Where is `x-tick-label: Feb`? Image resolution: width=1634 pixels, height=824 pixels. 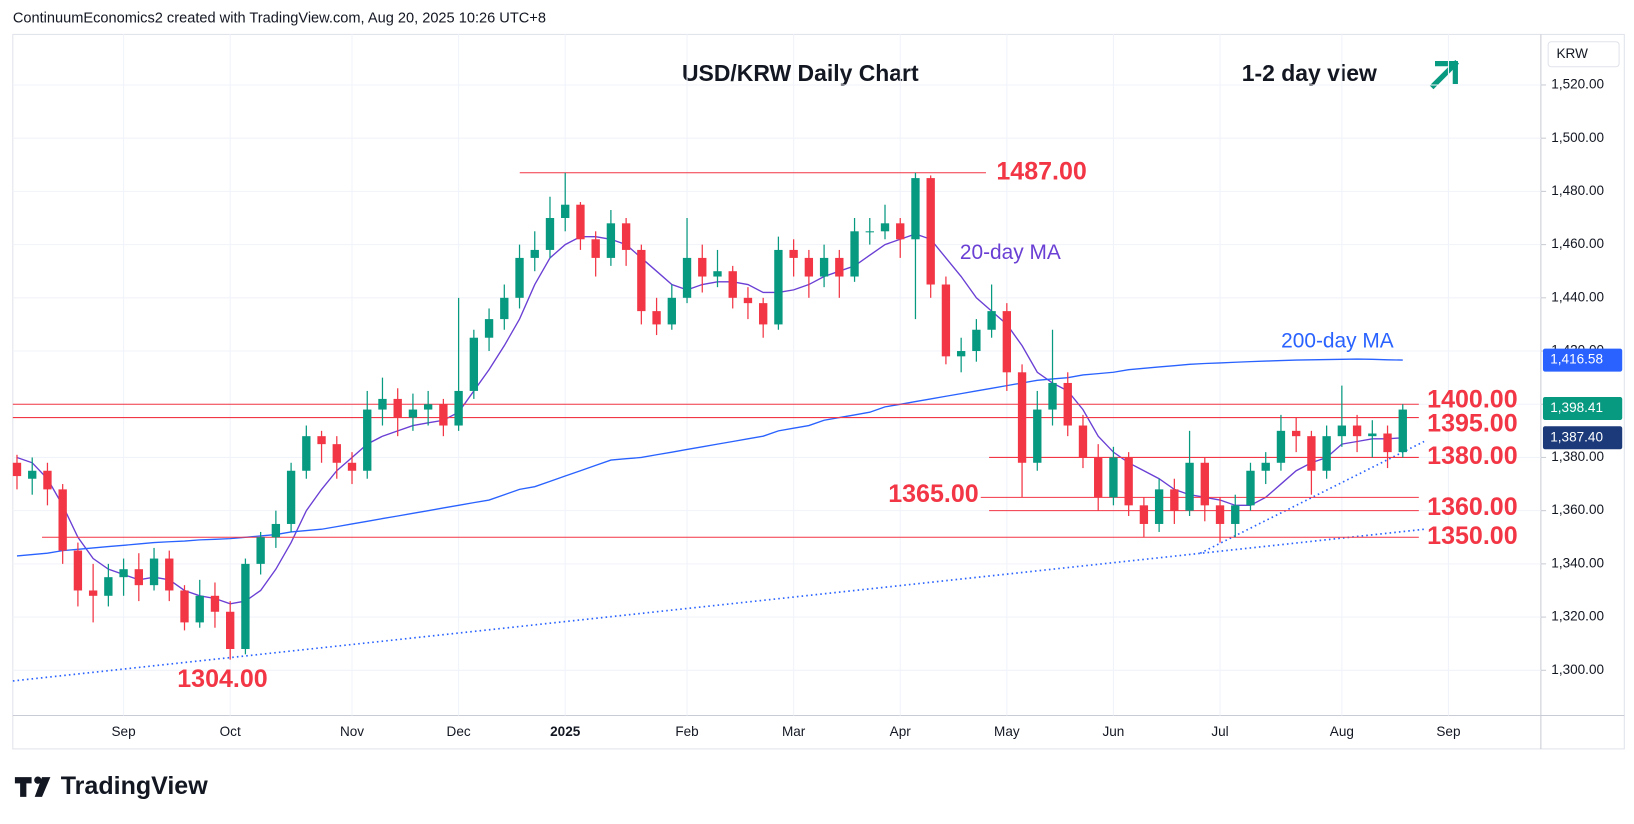
x-tick-label: Feb is located at coordinates (686, 731).